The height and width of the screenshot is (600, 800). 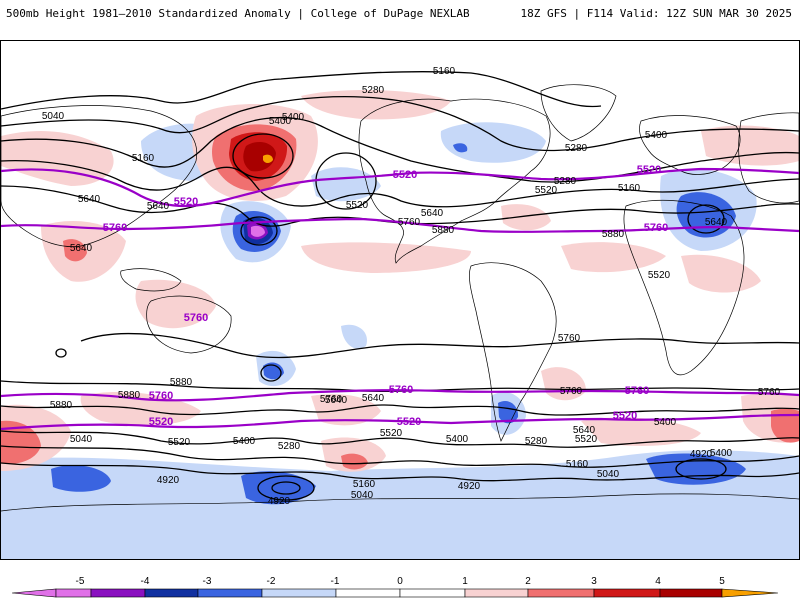 I want to click on antarctica-outline, so click(x=400, y=502).